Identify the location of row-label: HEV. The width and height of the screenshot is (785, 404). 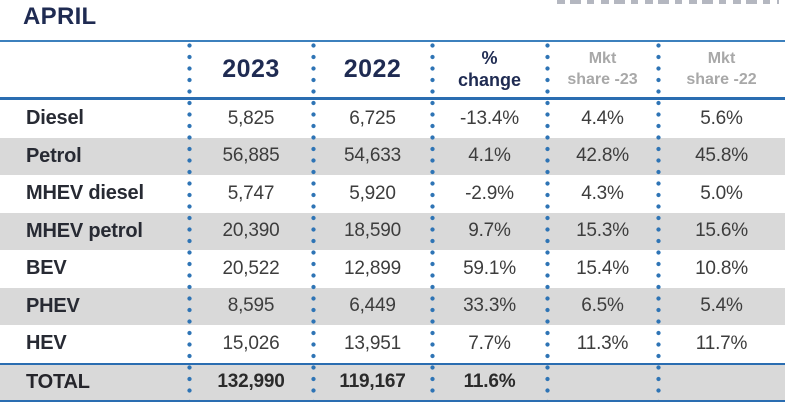
(46, 343).